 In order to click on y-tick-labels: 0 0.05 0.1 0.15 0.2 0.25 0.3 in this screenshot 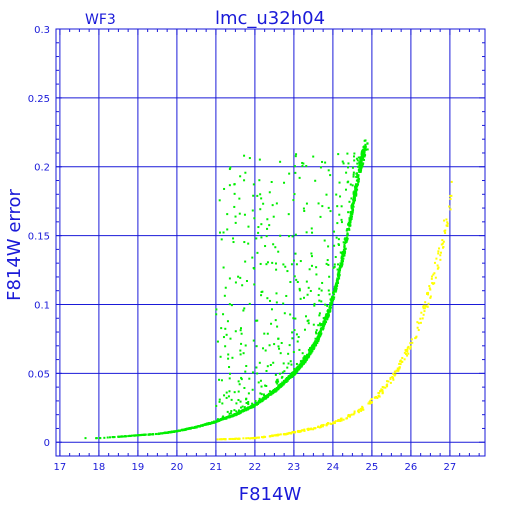, I will do `click(39, 237)`.